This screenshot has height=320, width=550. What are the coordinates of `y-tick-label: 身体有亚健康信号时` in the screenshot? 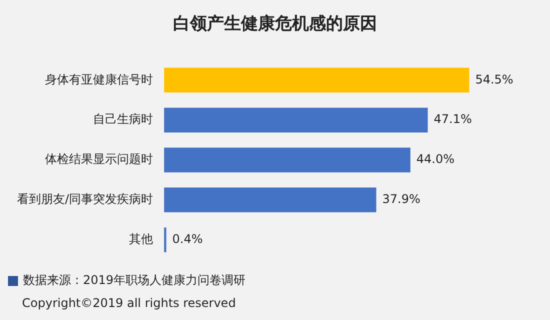 It's located at (99, 79).